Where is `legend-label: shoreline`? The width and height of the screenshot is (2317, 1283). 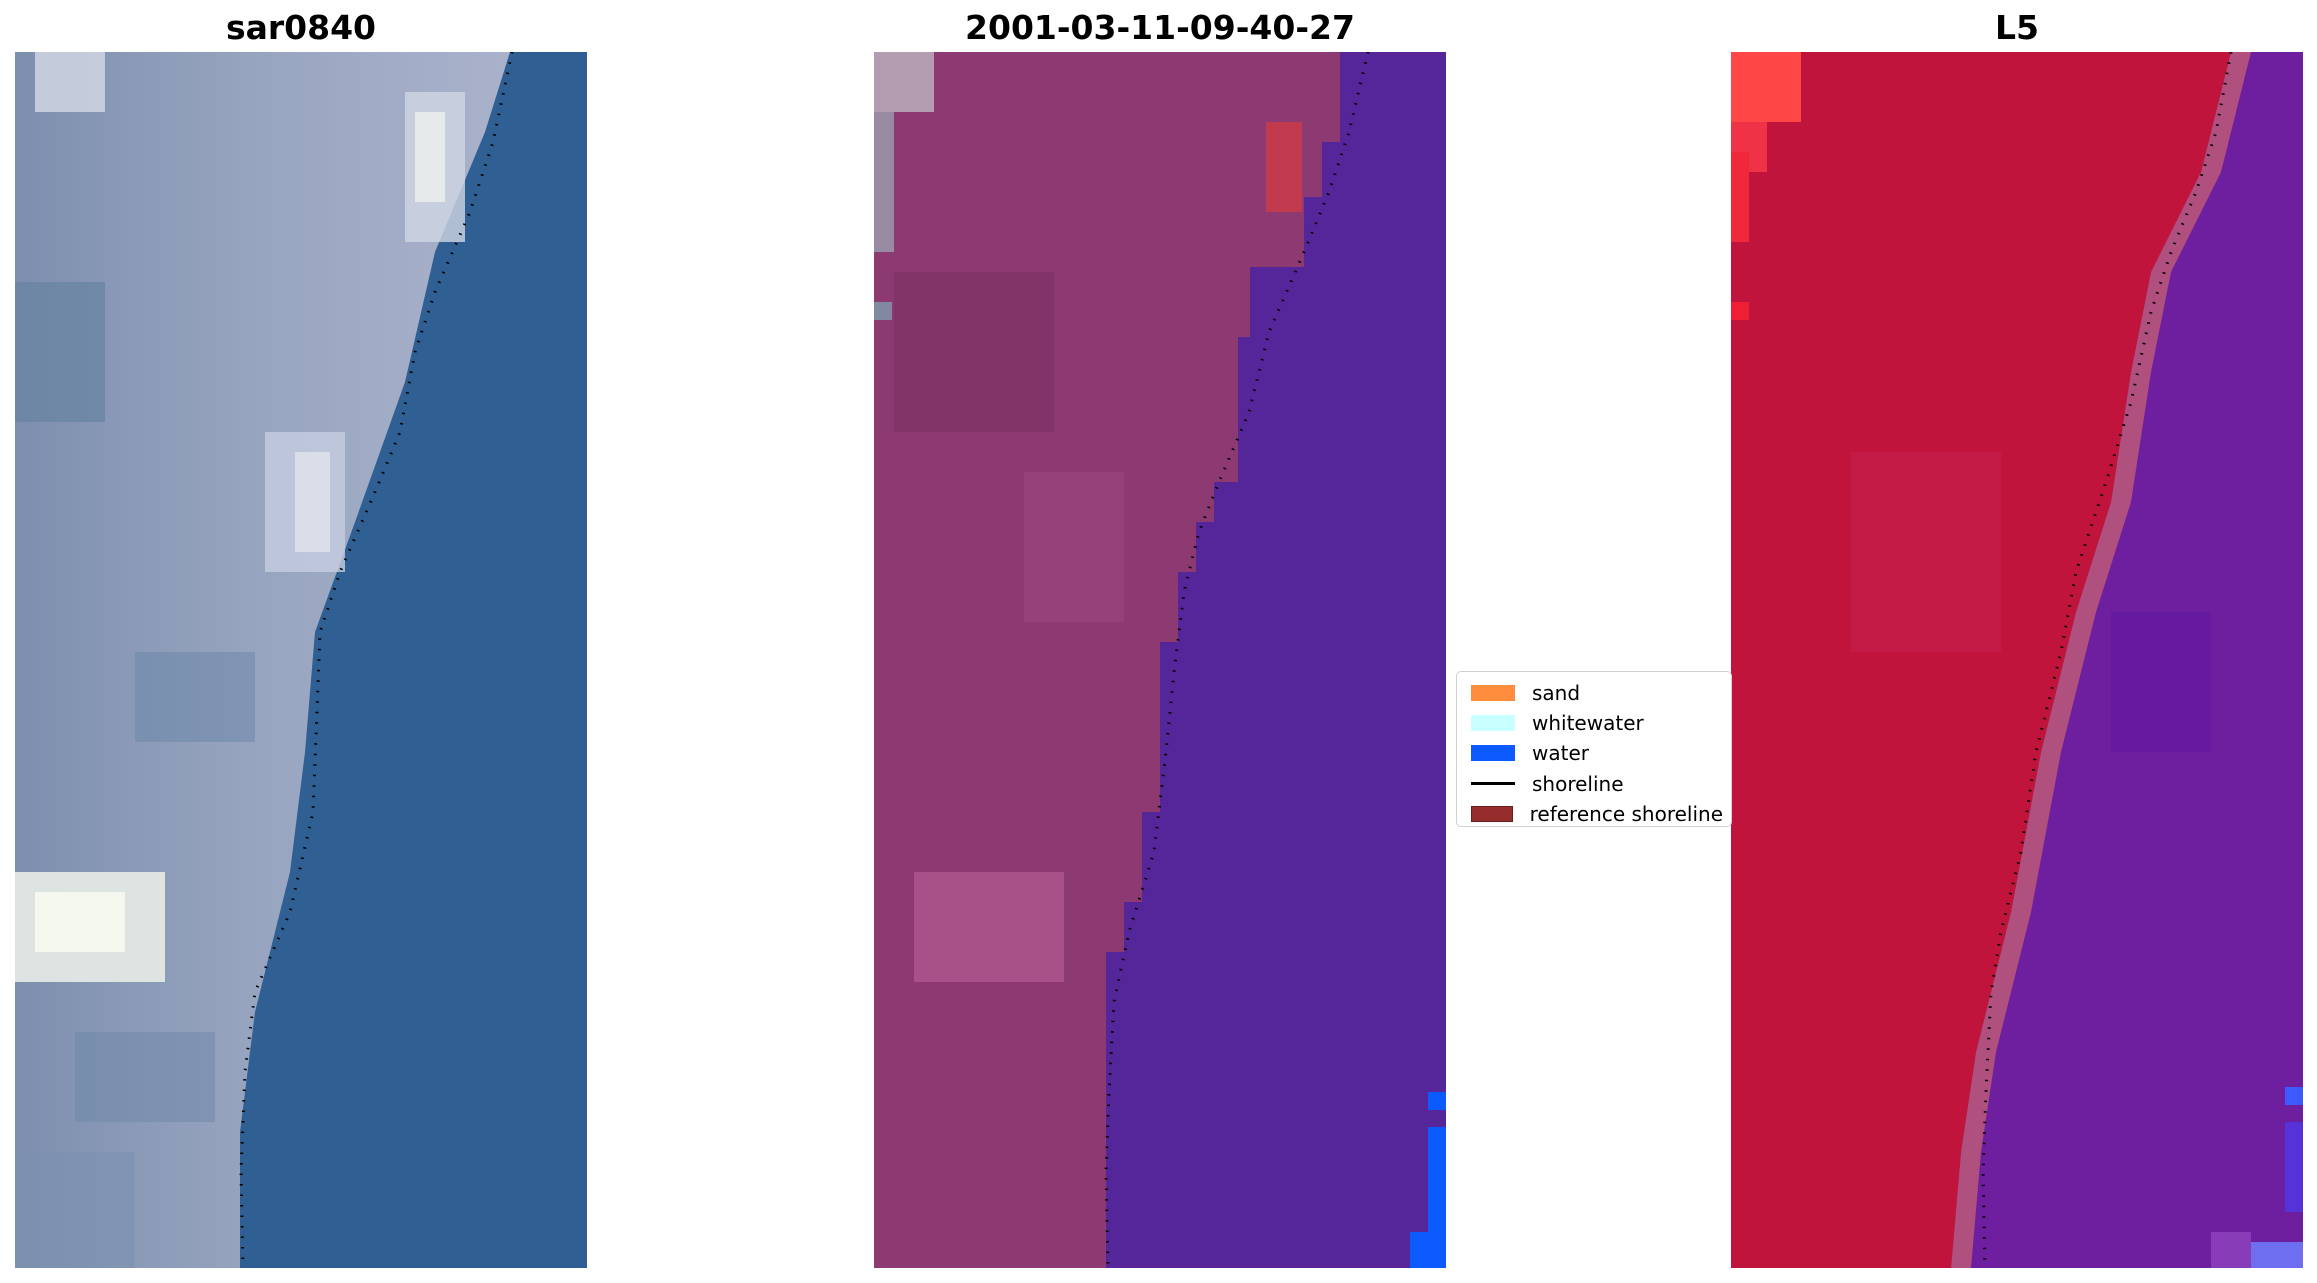 legend-label: shoreline is located at coordinates (1578, 783).